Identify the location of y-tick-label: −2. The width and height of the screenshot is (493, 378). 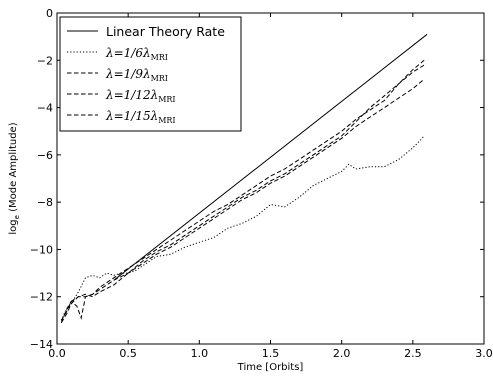
(45, 60).